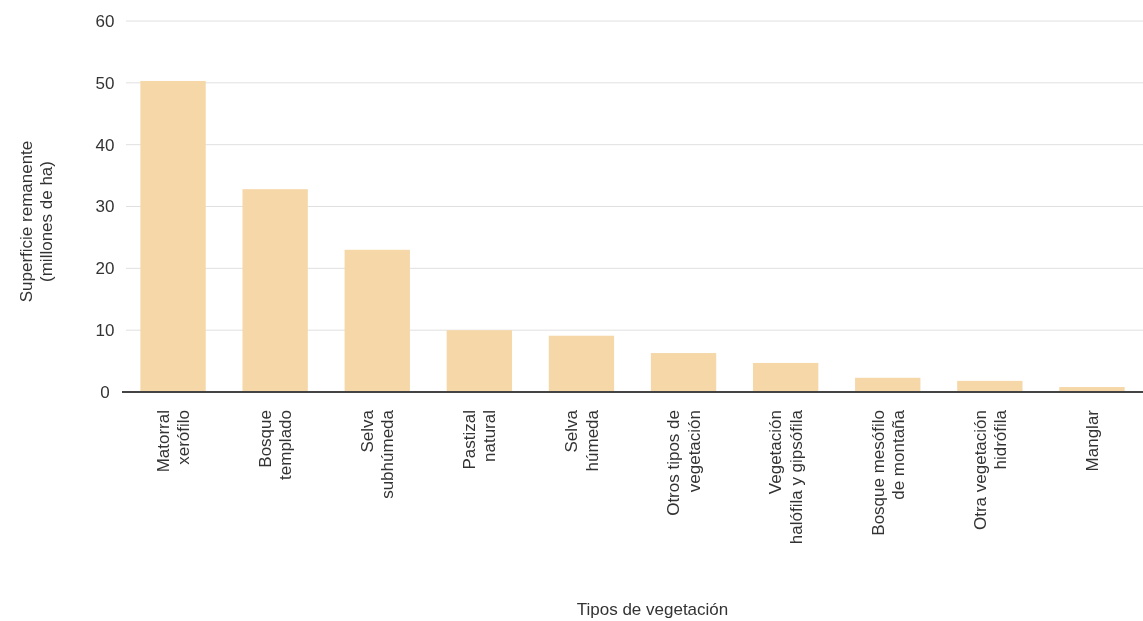 This screenshot has height=621, width=1143. What do you see at coordinates (652, 609) in the screenshot?
I see `x-axis-title: Tipos de vegetación` at bounding box center [652, 609].